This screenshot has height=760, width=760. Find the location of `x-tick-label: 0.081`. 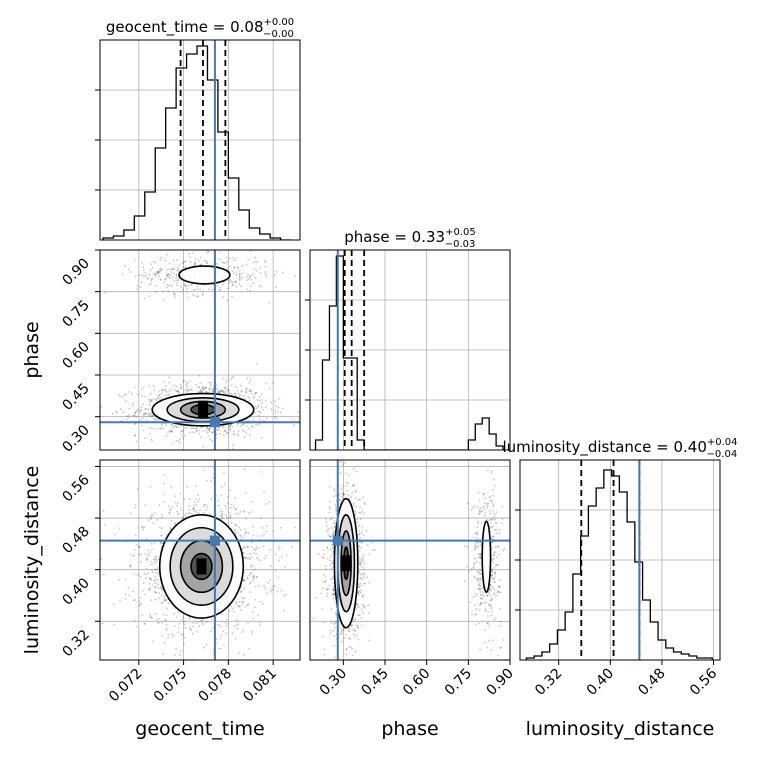

x-tick-label: 0.081 is located at coordinates (260, 686).